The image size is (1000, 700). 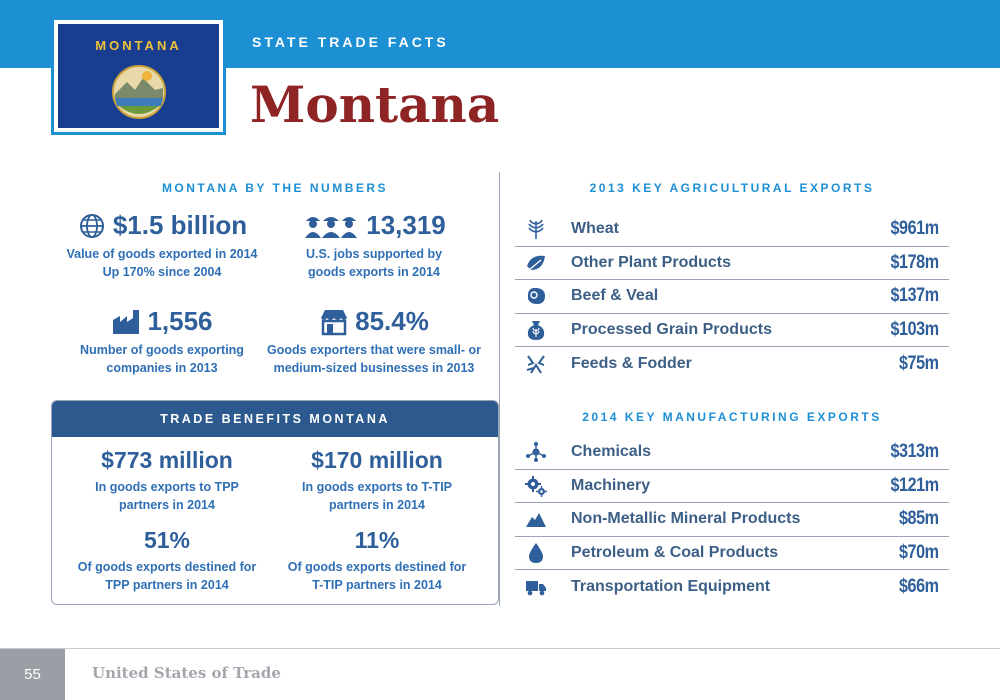 What do you see at coordinates (732, 188) in the screenshot?
I see `agricultural-heading: 2013 KEY AGRICULTURAL EXPORTS` at bounding box center [732, 188].